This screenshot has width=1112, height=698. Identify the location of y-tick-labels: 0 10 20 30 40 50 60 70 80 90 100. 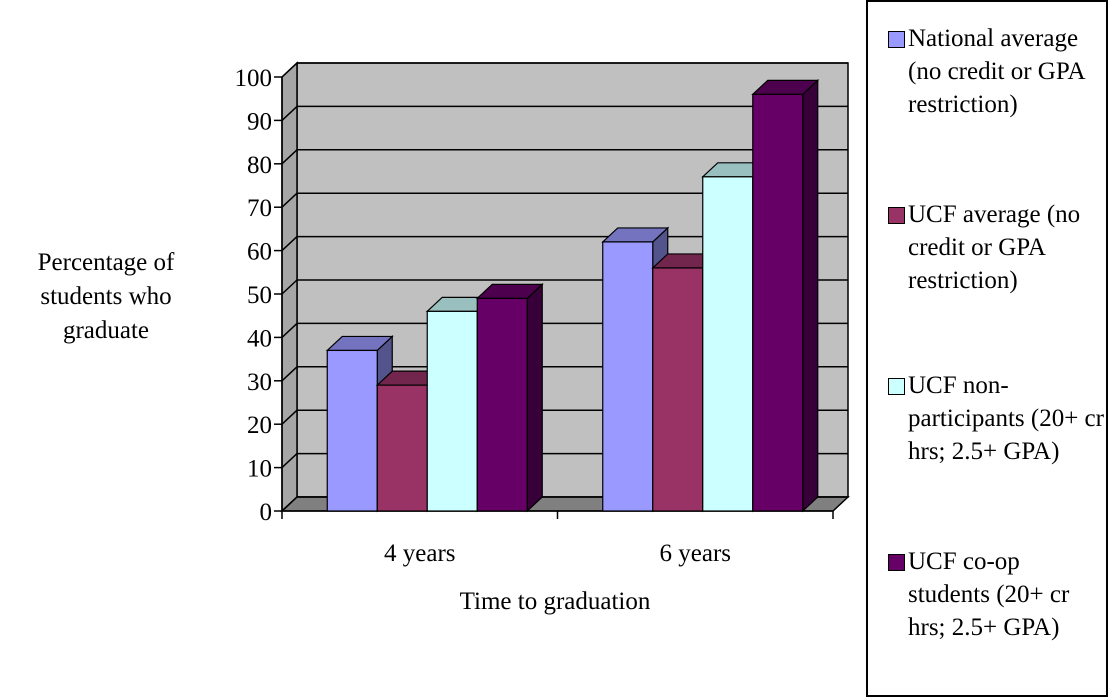
(254, 295).